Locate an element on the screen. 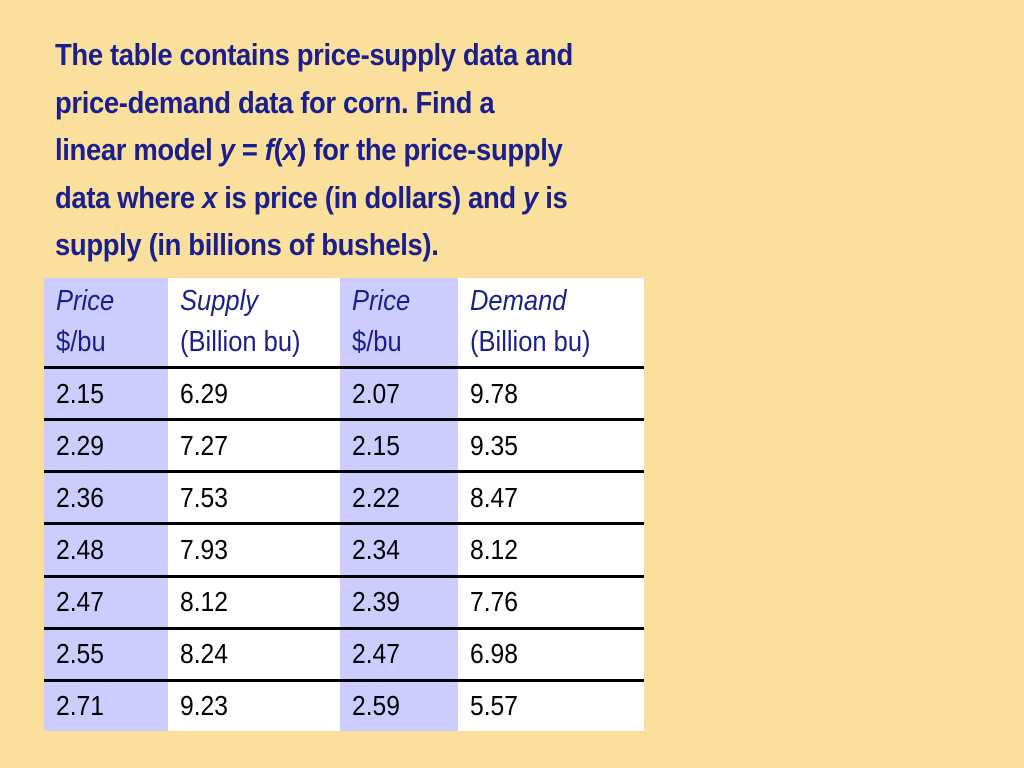  table-row: 2.36 7.53 2.22 8.47 is located at coordinates (344, 498).